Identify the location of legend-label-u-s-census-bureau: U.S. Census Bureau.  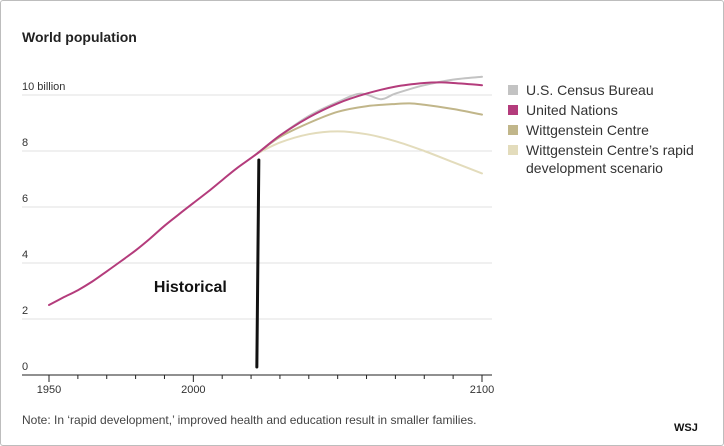
(590, 90).